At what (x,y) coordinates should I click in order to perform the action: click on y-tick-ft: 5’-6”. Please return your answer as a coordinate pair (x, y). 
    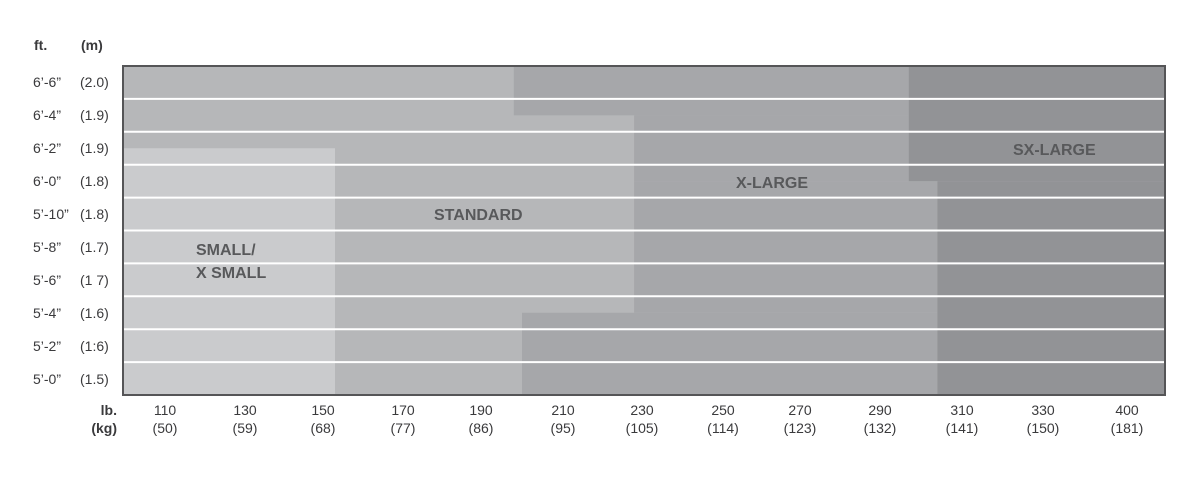
    Looking at the image, I should click on (47, 279).